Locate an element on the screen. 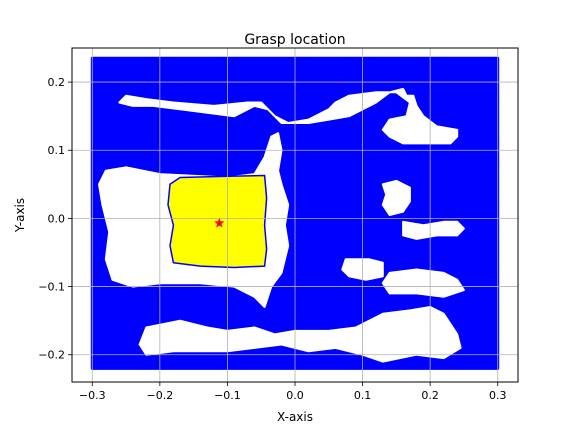  y-tick-label: −0.1 is located at coordinates (51, 287).